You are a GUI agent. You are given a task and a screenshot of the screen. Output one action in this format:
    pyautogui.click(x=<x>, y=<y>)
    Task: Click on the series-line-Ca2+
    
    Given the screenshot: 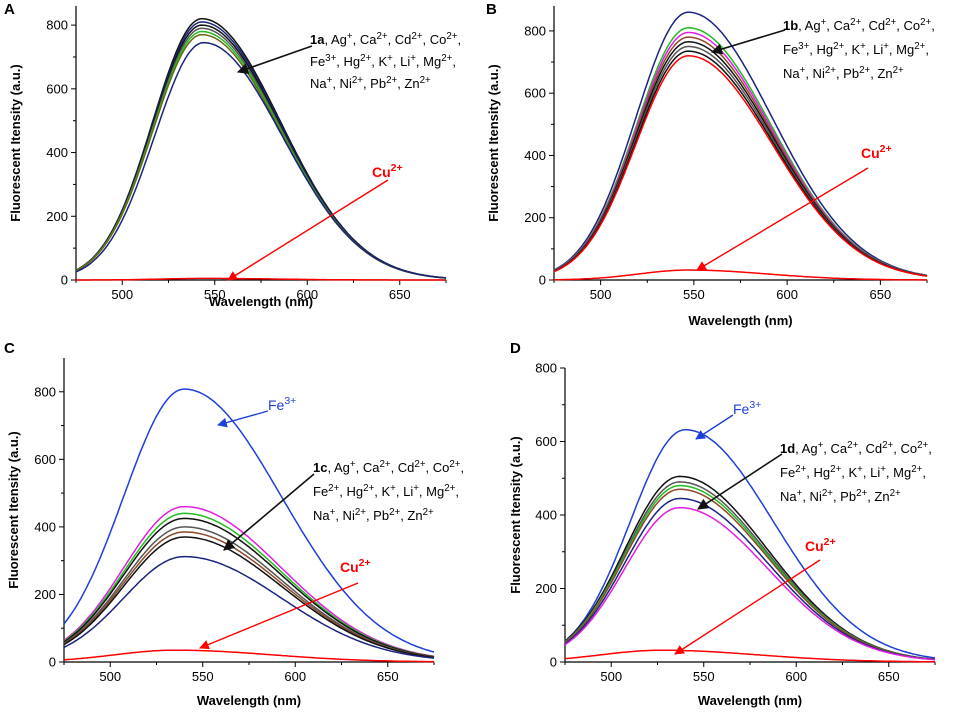 What is the action you would take?
    pyautogui.click(x=750, y=572)
    